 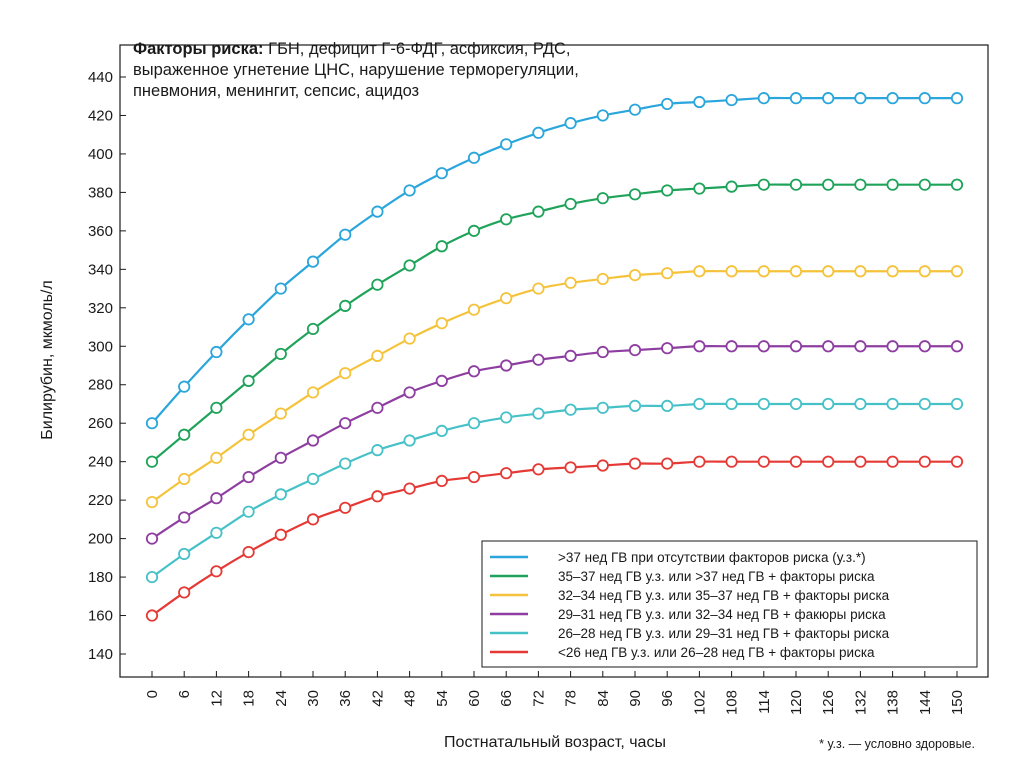 What do you see at coordinates (100, 539) in the screenshot?
I see `y-tick-label: 200` at bounding box center [100, 539].